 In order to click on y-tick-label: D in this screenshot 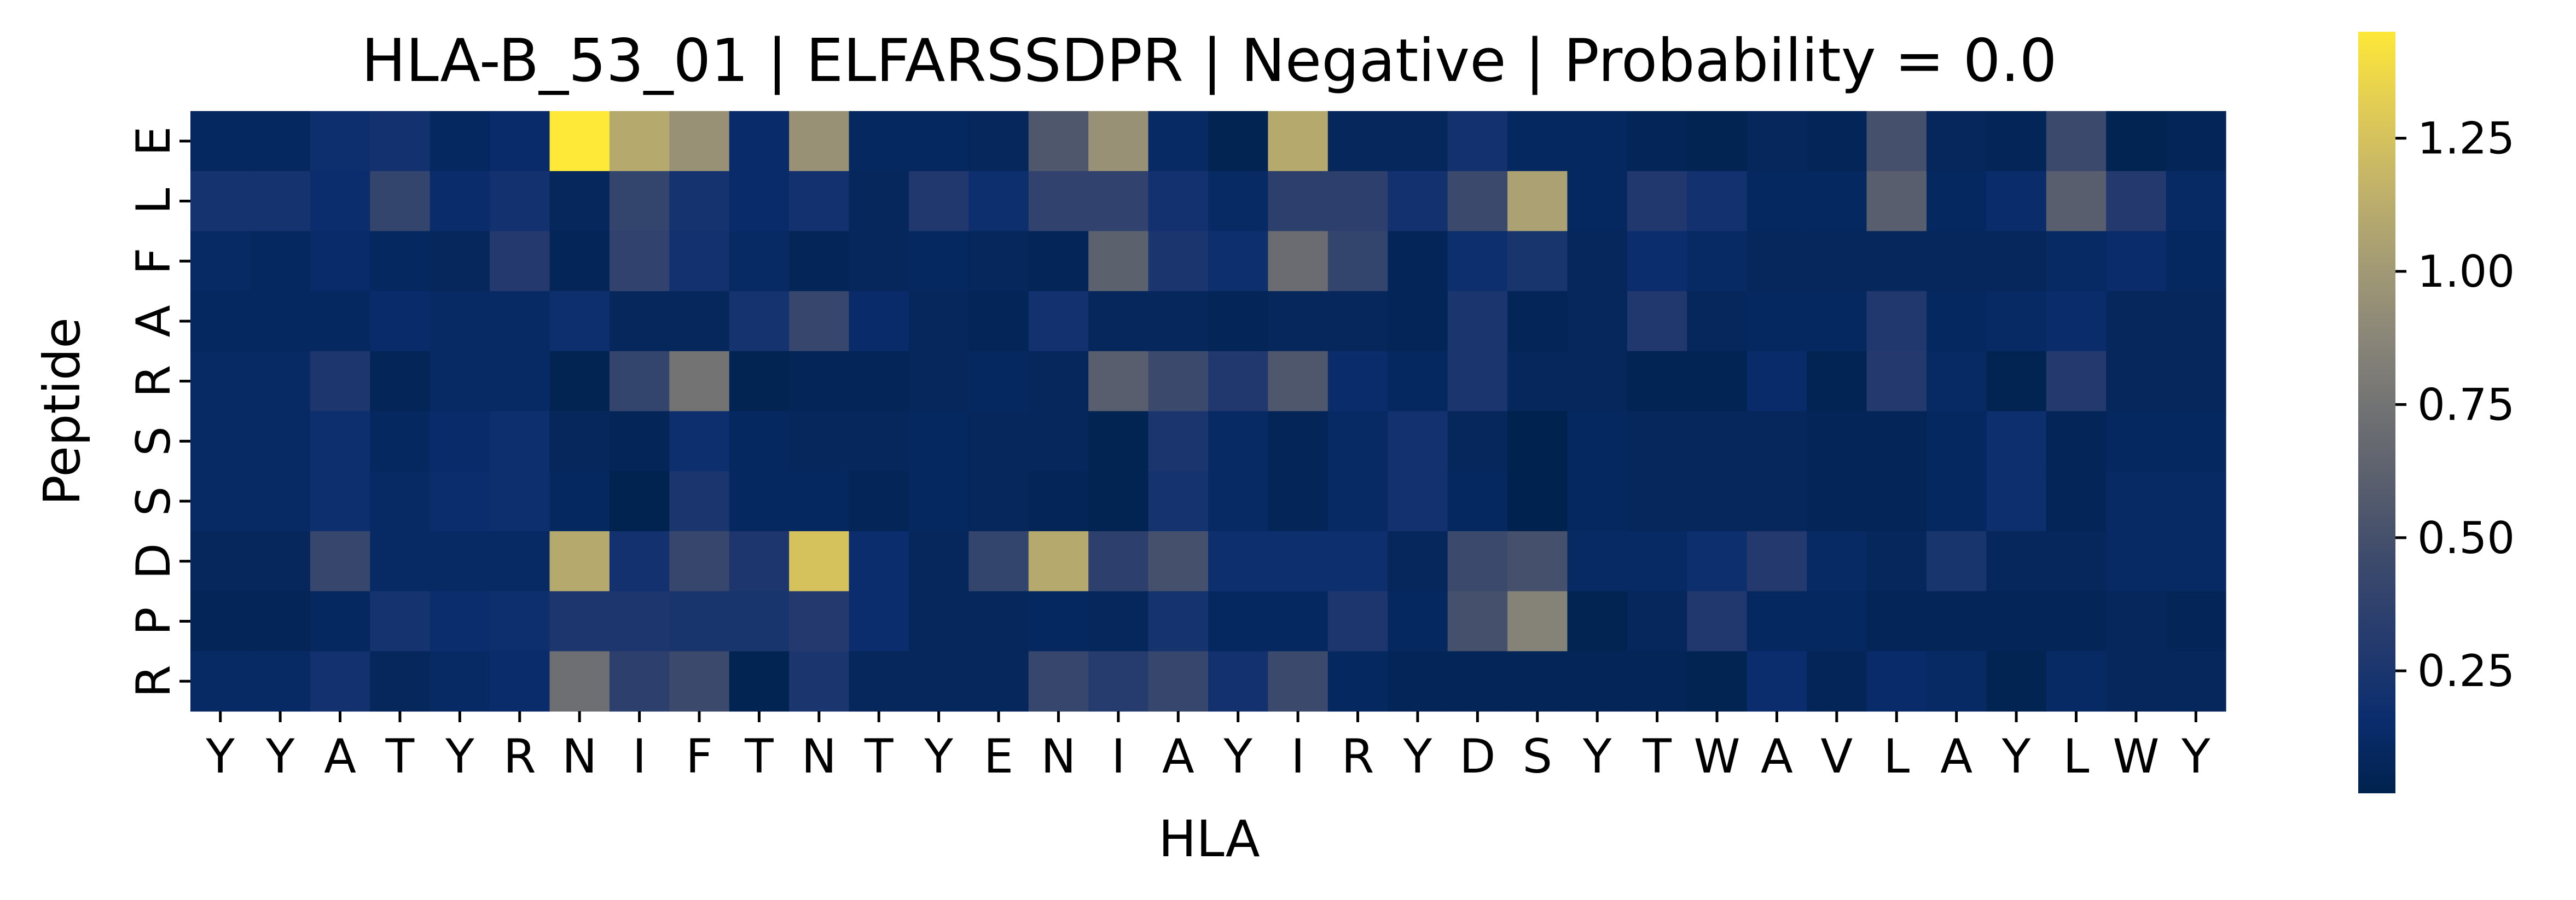, I will do `click(154, 561)`.